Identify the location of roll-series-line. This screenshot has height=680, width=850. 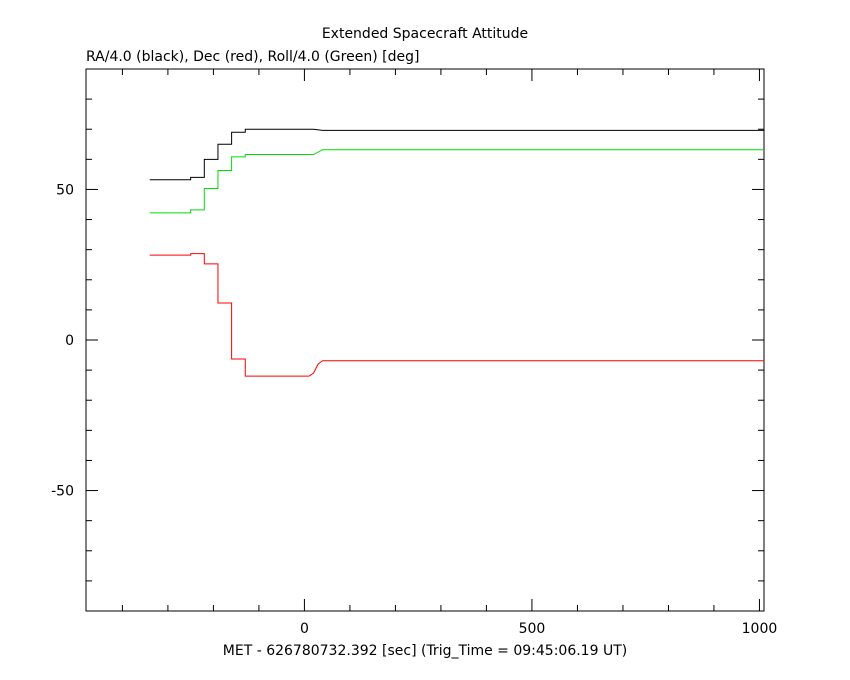
(456, 181).